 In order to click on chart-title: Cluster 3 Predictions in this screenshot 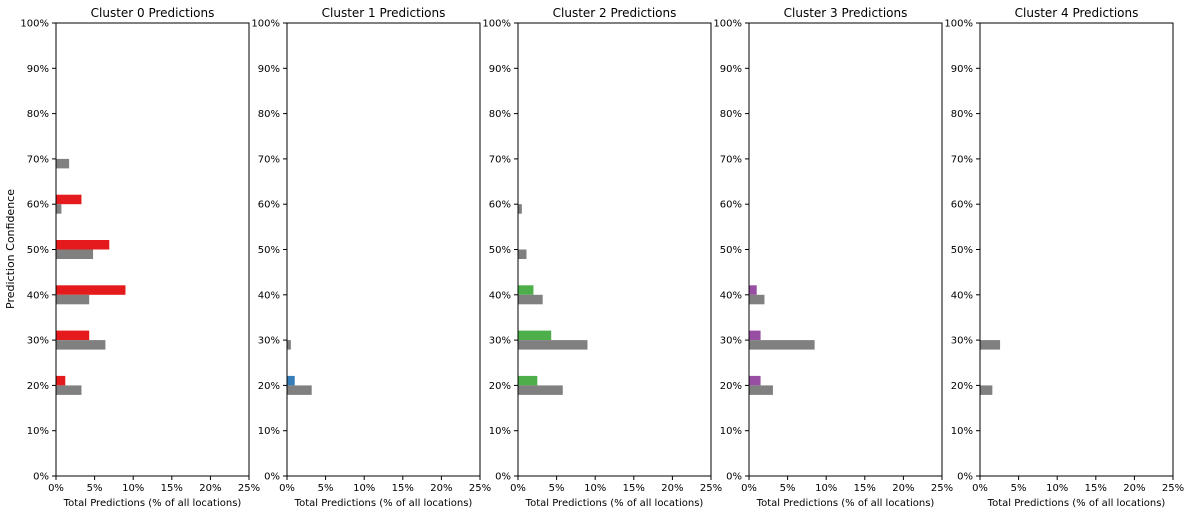, I will do `click(846, 13)`.